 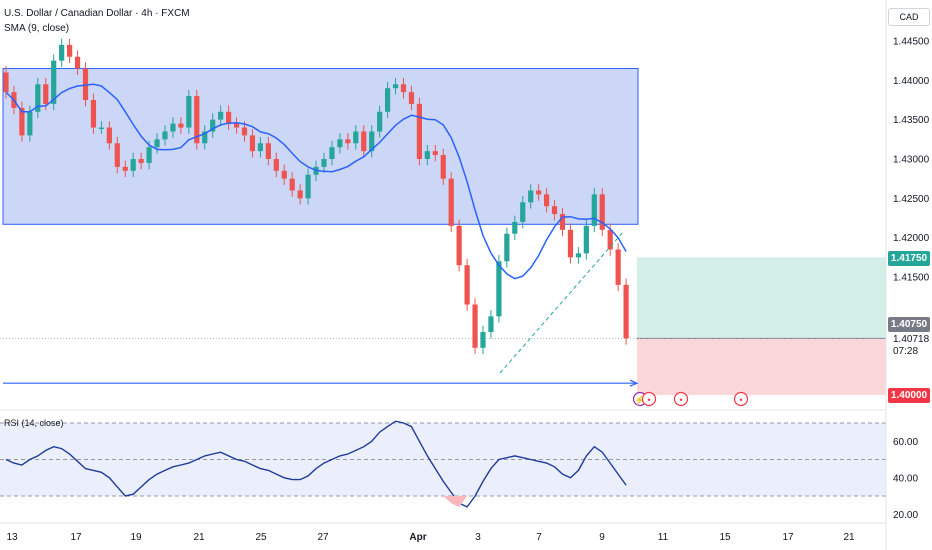 I want to click on current-price-tag: 1.40750, so click(x=909, y=324).